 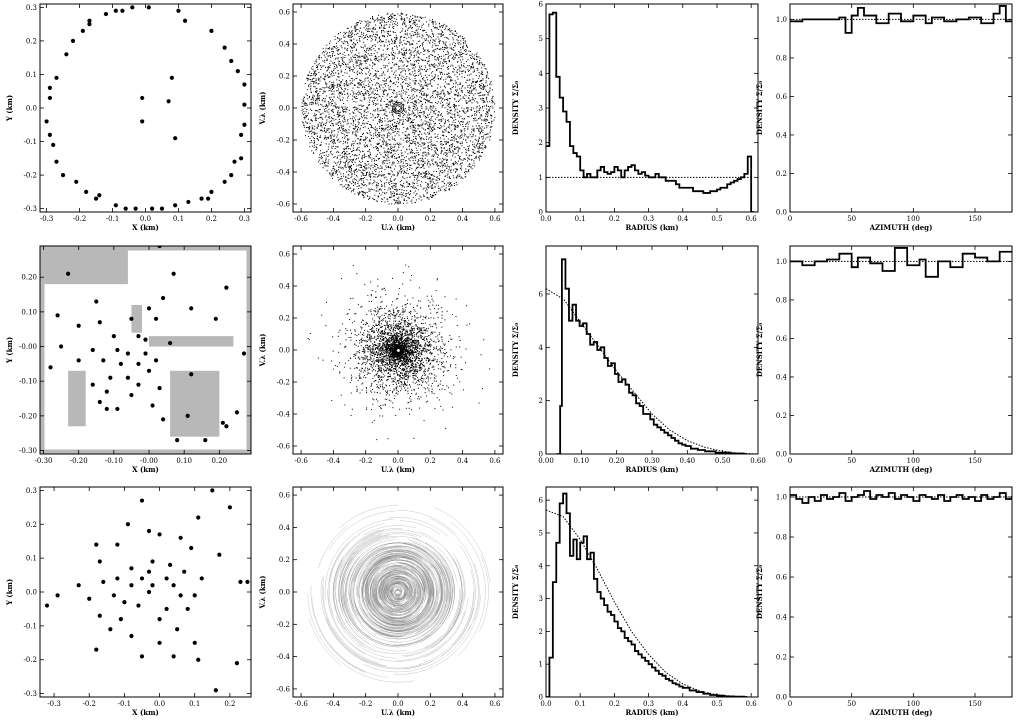 What do you see at coordinates (145, 227) in the screenshot?
I see `x-axis-label: X (km)` at bounding box center [145, 227].